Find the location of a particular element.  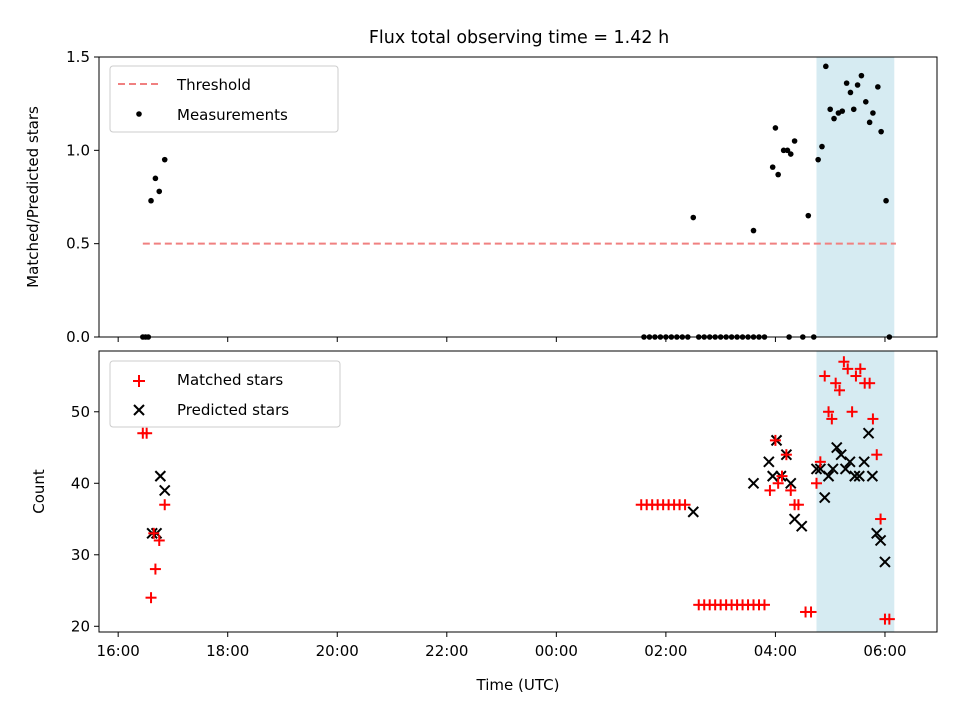

top-y-tick-label: 1.0 is located at coordinates (78, 150).